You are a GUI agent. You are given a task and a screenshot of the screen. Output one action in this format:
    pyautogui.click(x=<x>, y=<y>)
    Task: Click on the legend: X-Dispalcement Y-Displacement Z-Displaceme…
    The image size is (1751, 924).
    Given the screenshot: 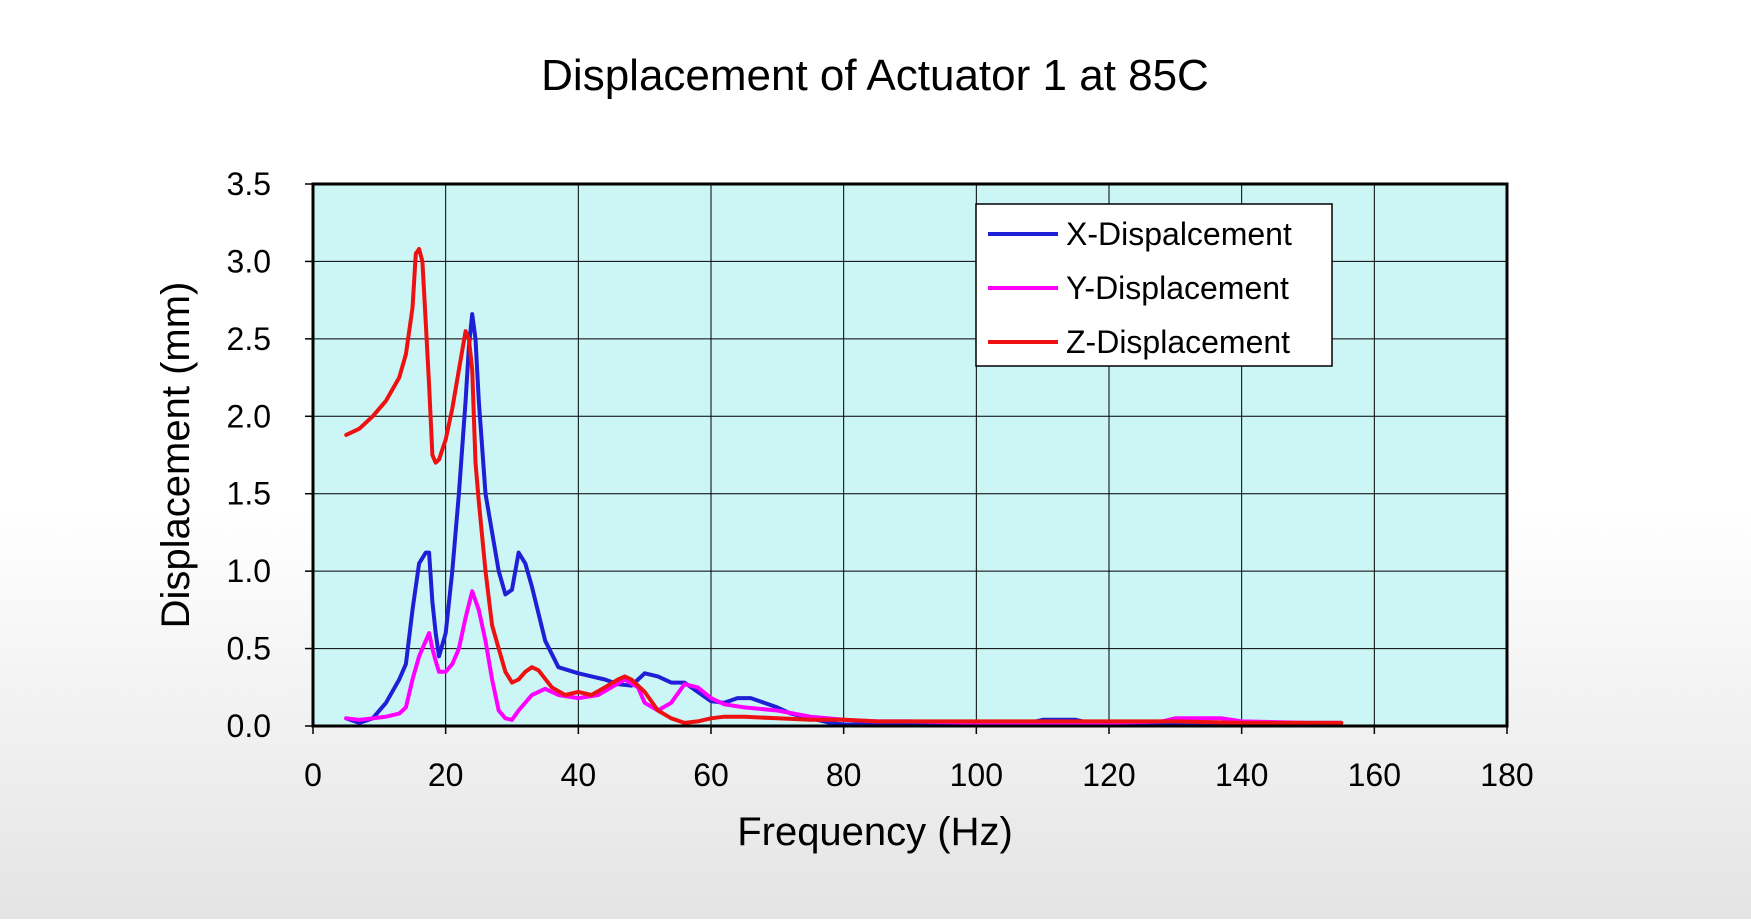 What is the action you would take?
    pyautogui.click(x=1154, y=285)
    